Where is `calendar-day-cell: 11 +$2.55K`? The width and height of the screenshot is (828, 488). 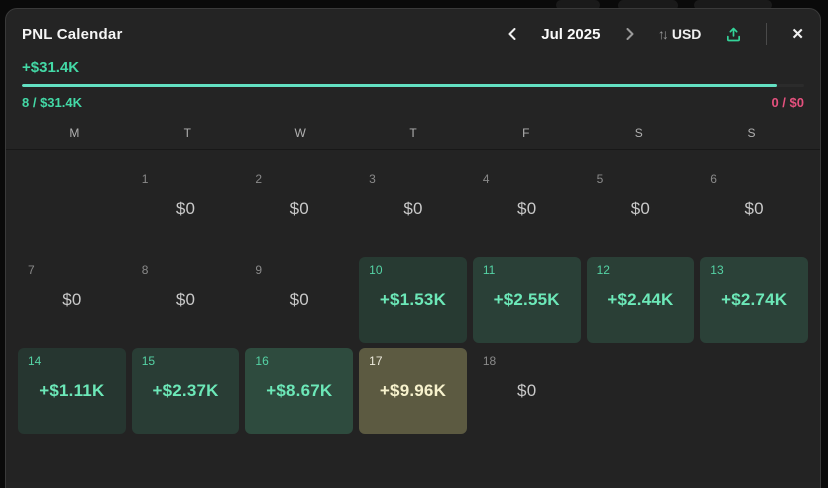
calendar-day-cell: 11 +$2.55K is located at coordinates (526, 300).